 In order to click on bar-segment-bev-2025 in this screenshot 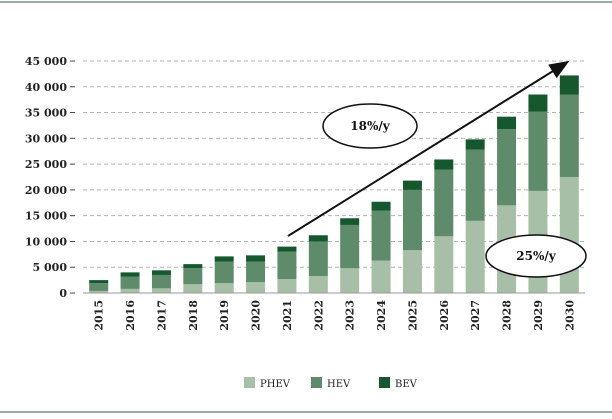, I will do `click(412, 185)`.